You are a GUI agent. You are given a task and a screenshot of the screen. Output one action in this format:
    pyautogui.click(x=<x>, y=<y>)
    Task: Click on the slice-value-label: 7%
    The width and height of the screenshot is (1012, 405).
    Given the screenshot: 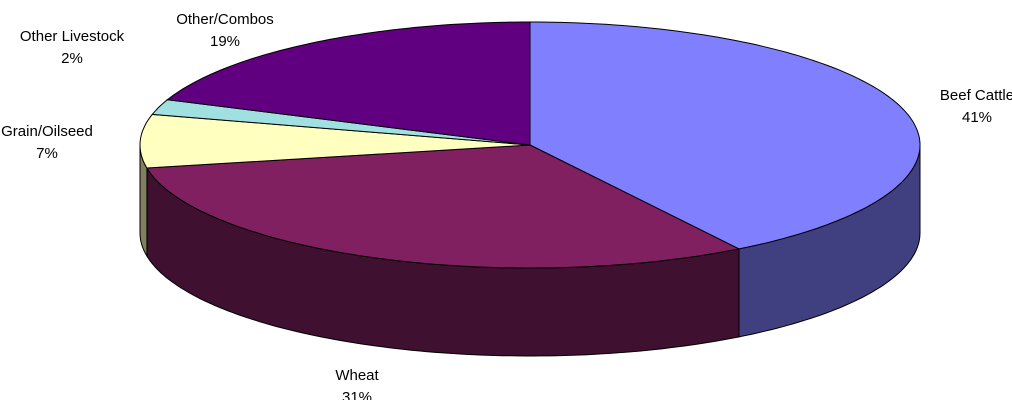 What is the action you would take?
    pyautogui.click(x=47, y=153)
    